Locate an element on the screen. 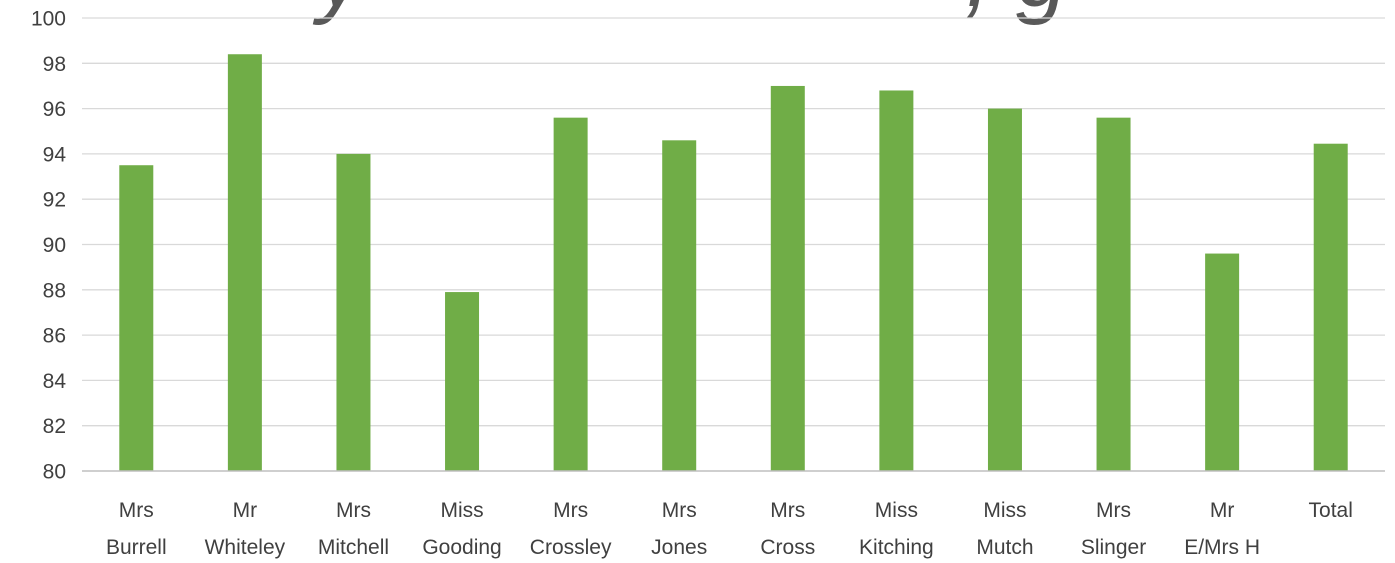 Image resolution: width=1395 pixels, height=563 pixels. x-category-label: Miss Kitching is located at coordinates (896, 529).